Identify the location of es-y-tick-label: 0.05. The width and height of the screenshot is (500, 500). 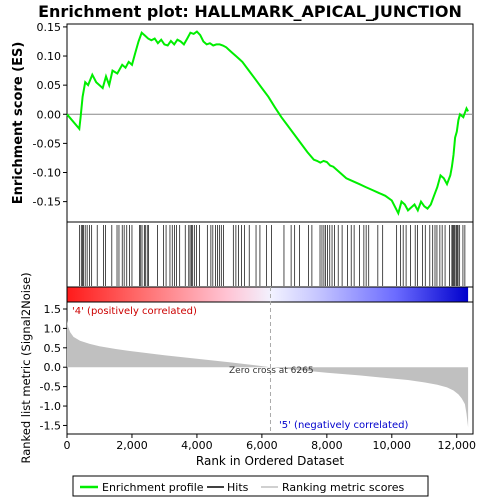
(49, 85).